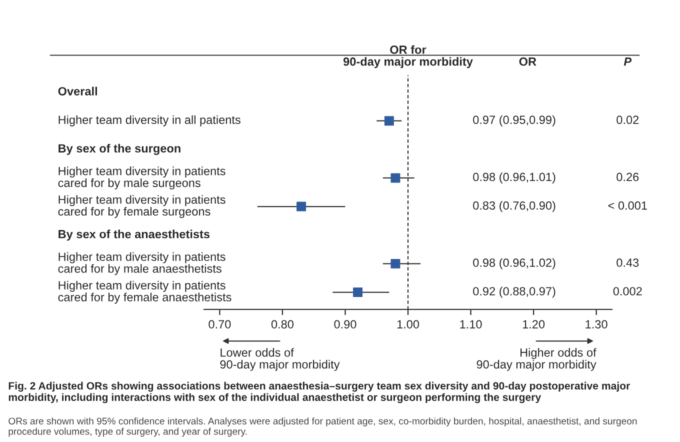 The image size is (680, 442). I want to click on y-tick-label: Higher team diversity in patients cared for by female anaesthetists, so click(145, 292).